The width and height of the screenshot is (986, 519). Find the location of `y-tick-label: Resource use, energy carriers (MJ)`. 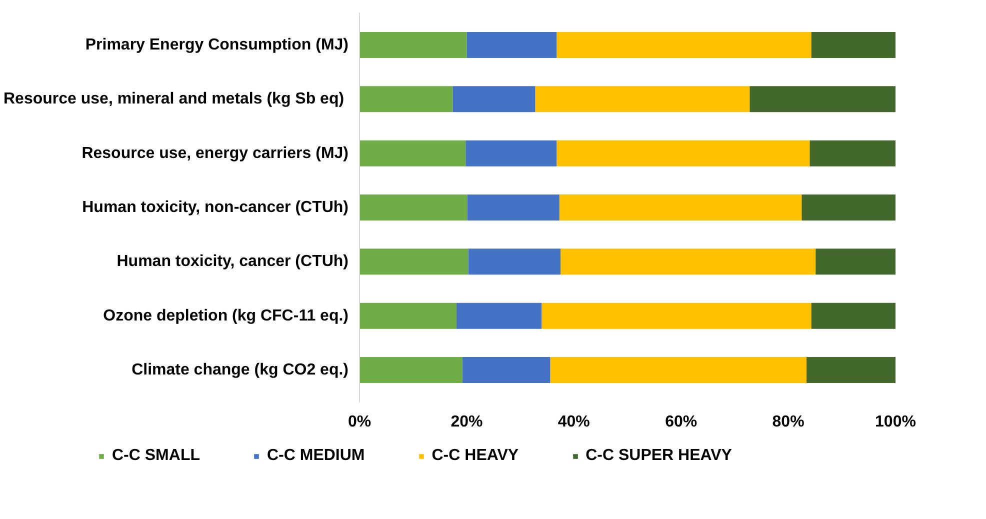

y-tick-label: Resource use, energy carriers (MJ) is located at coordinates (215, 153).